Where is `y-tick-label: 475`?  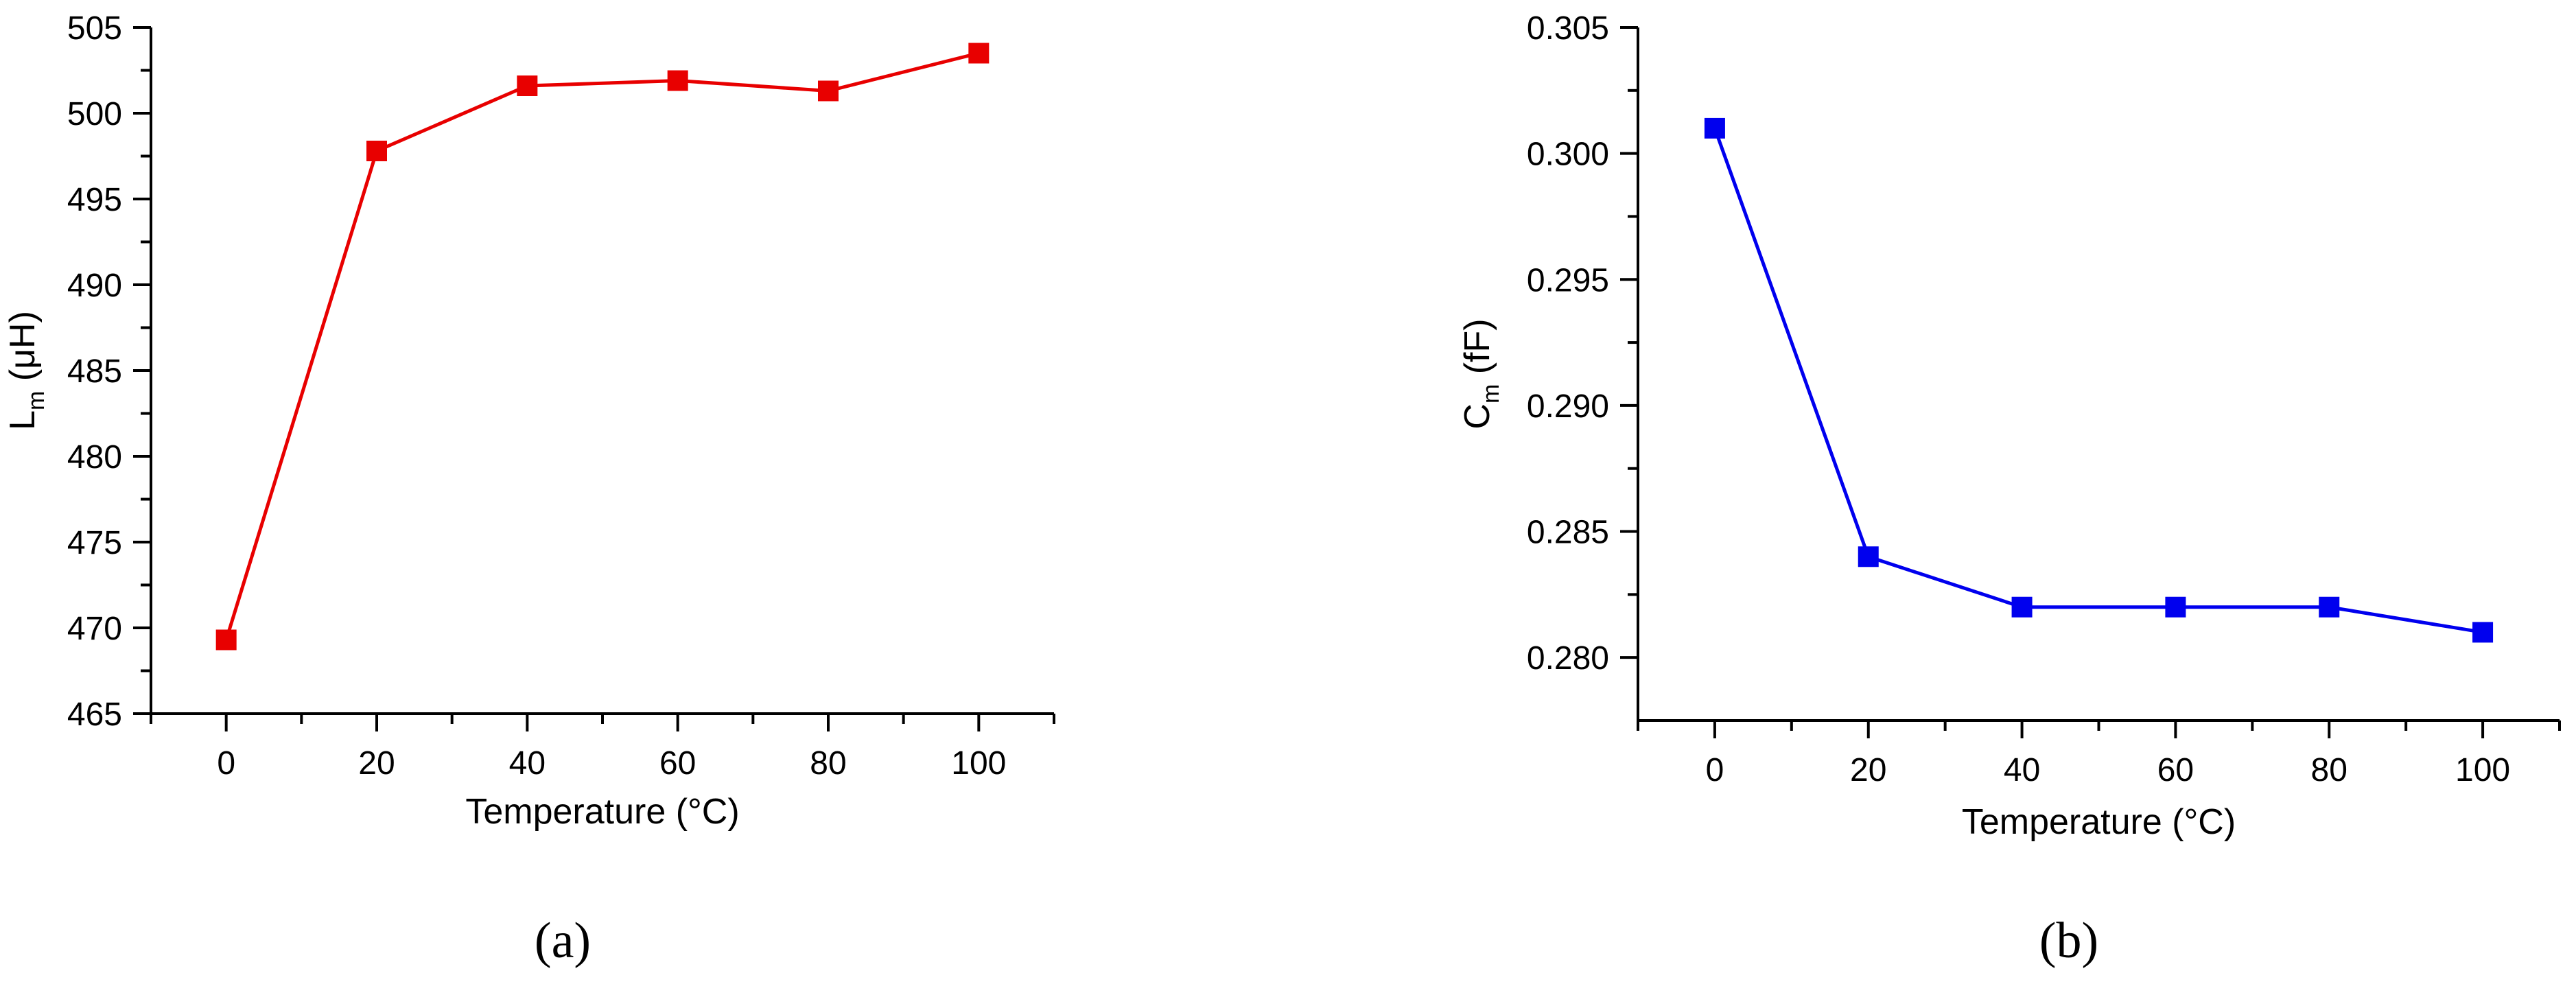
y-tick-label: 475 is located at coordinates (94, 543).